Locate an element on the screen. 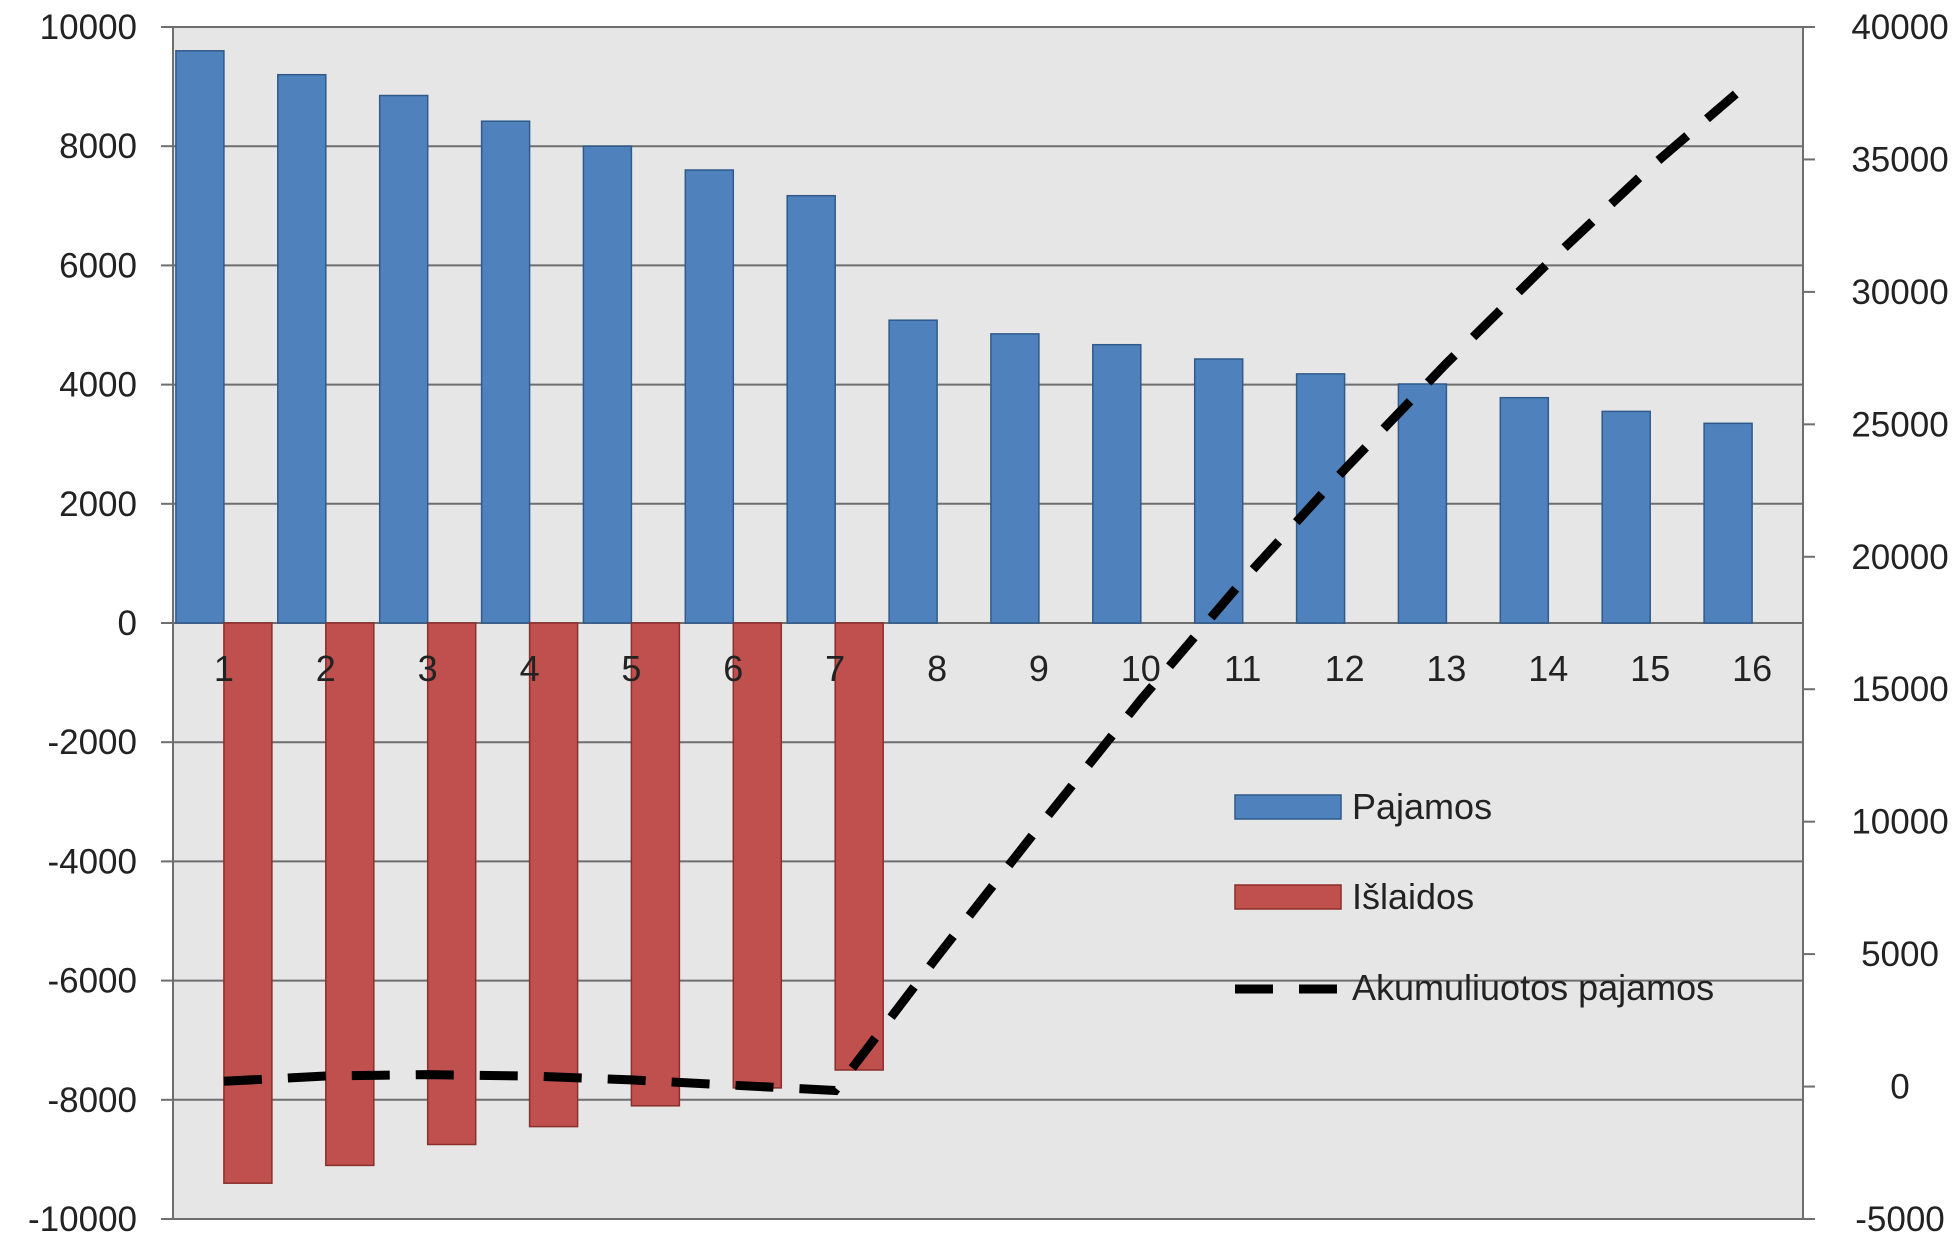 This screenshot has height=1233, width=1955. legend-label-akumuliuotos: Akumuliuotos pajamos is located at coordinates (1533, 987).